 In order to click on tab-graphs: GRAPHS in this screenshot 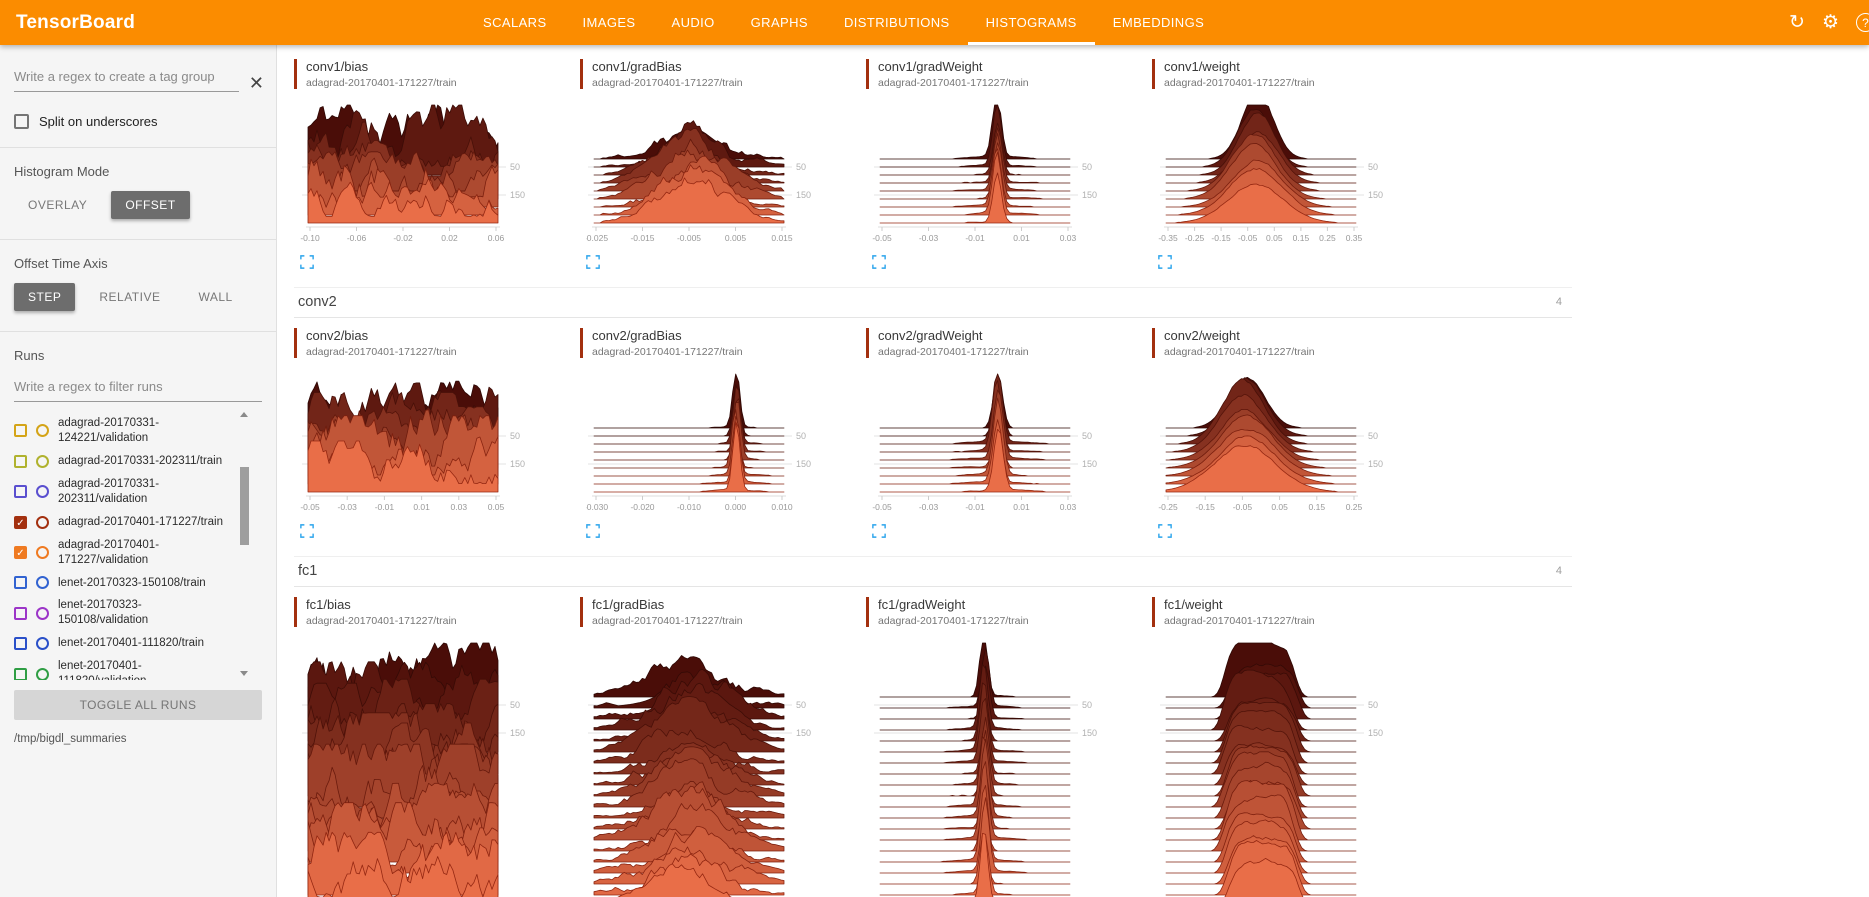, I will do `click(779, 22)`.